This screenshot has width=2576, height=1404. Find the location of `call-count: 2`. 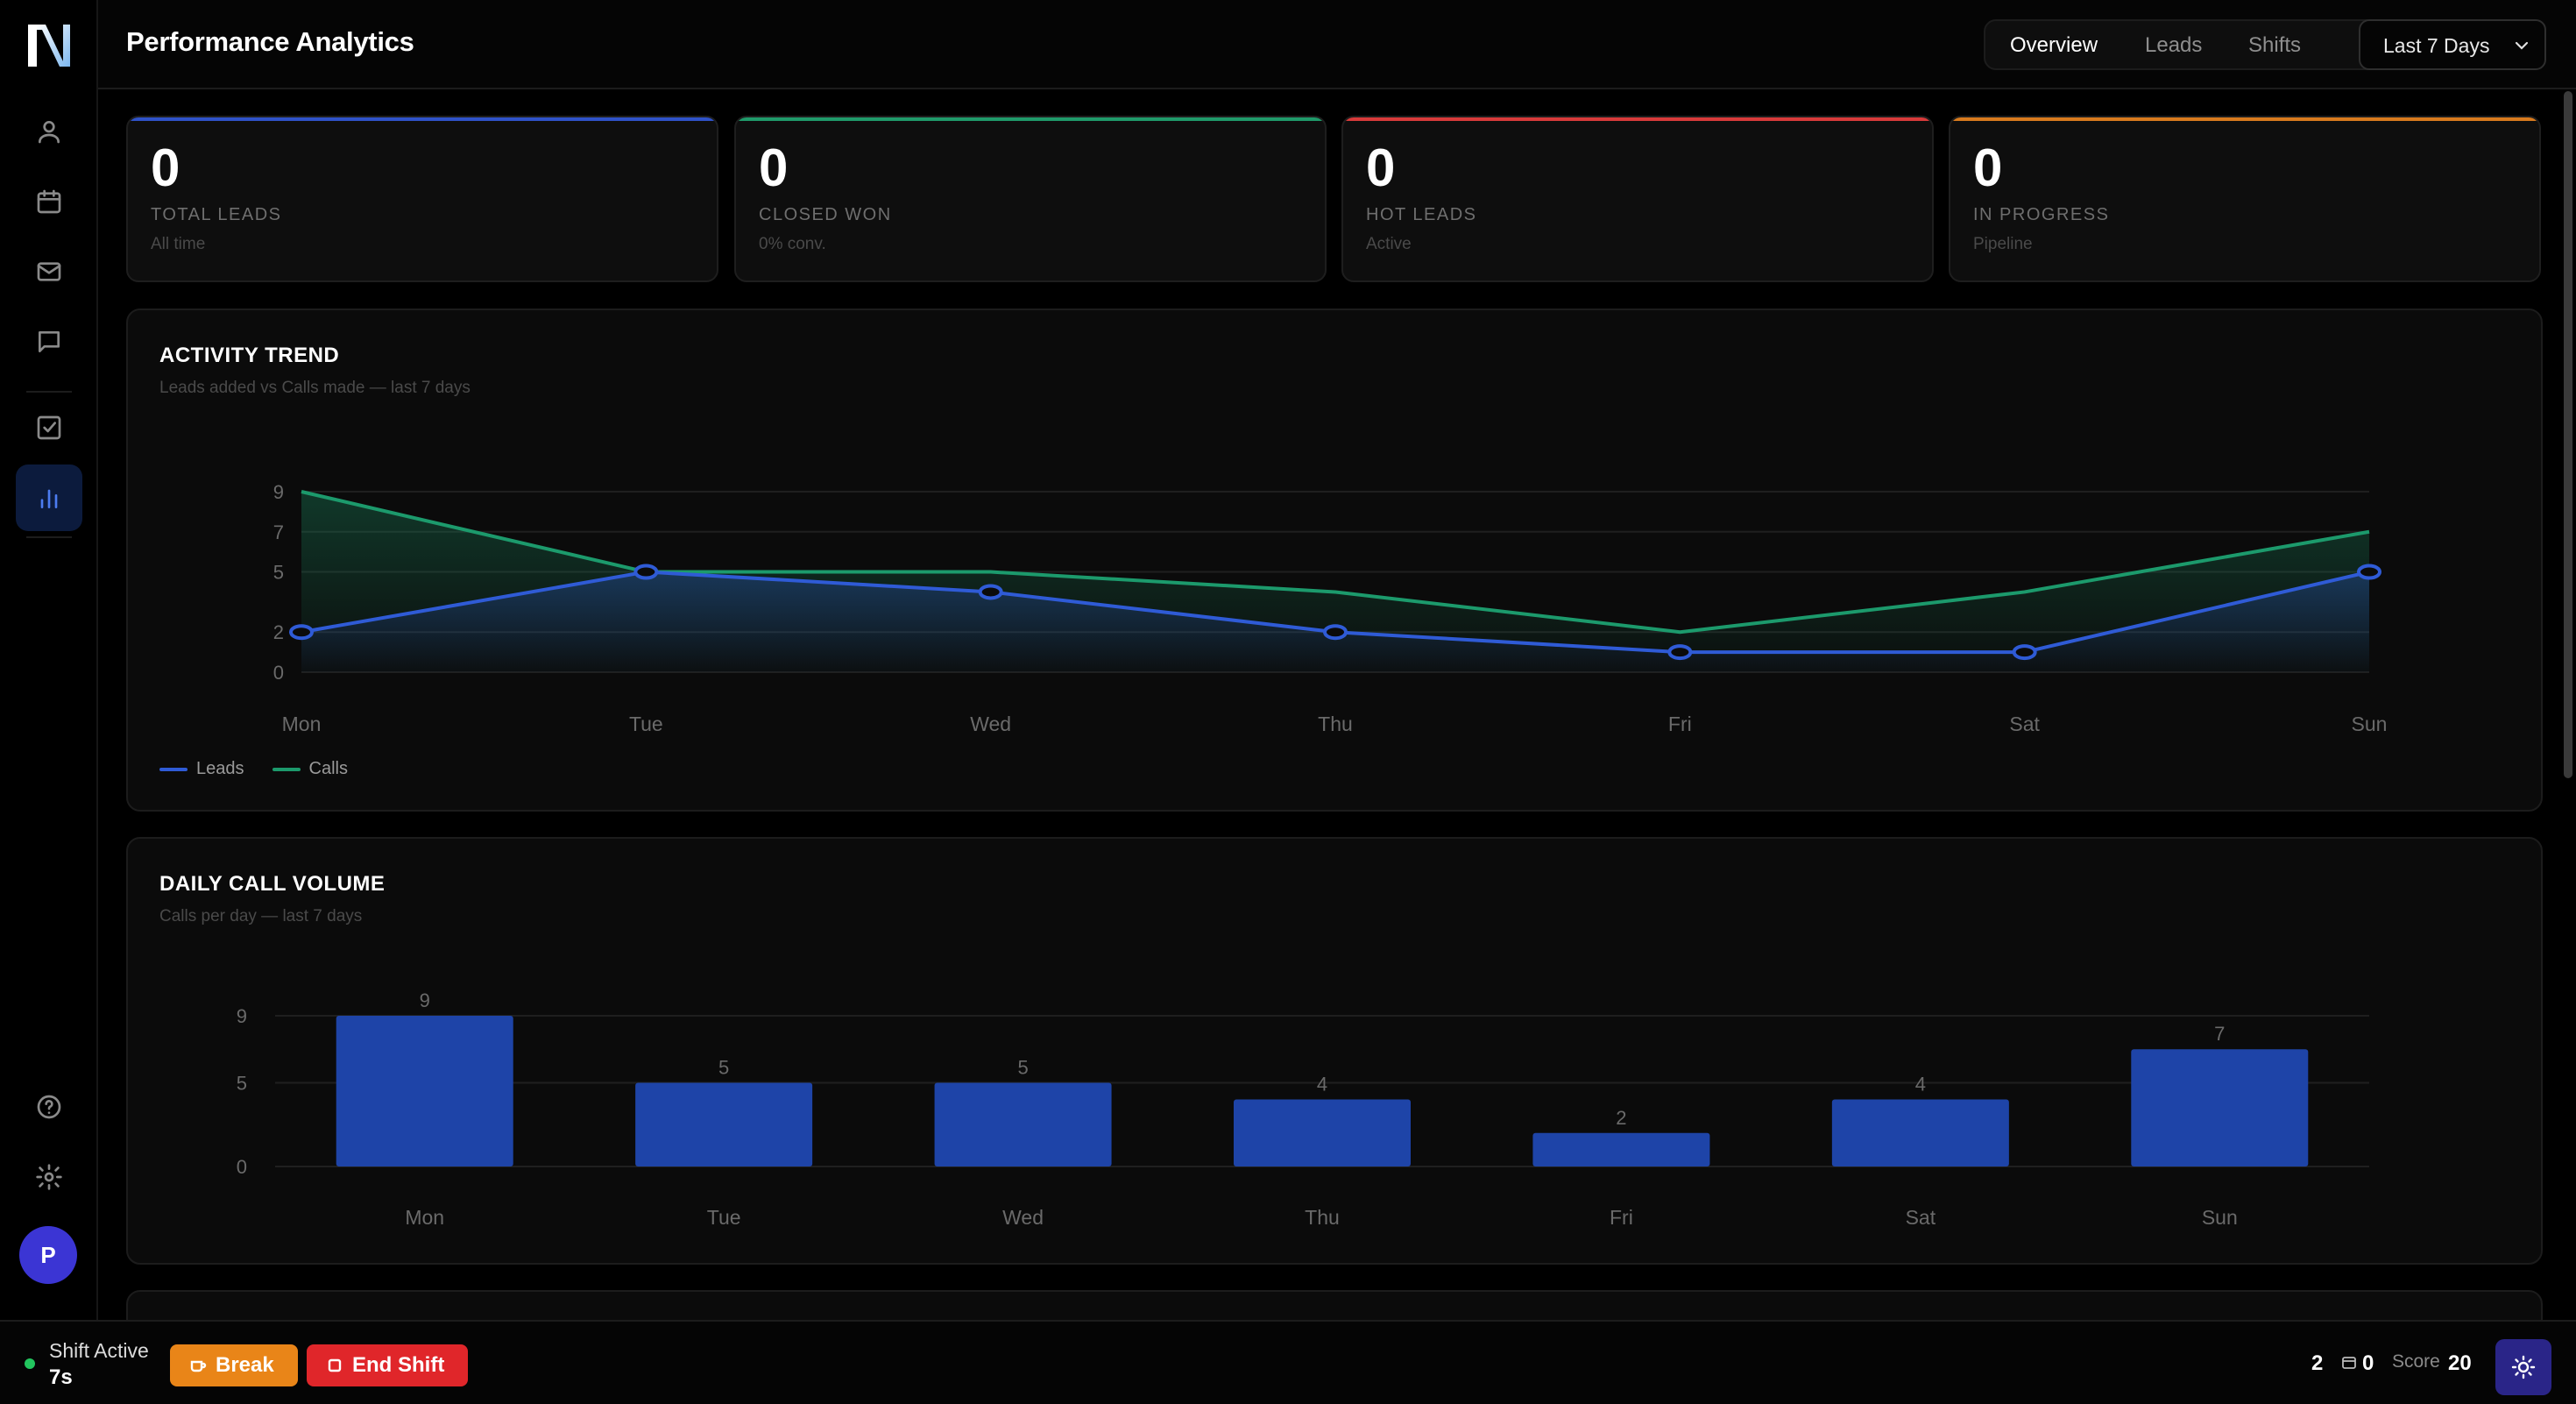

call-count: 2 is located at coordinates (2317, 1363).